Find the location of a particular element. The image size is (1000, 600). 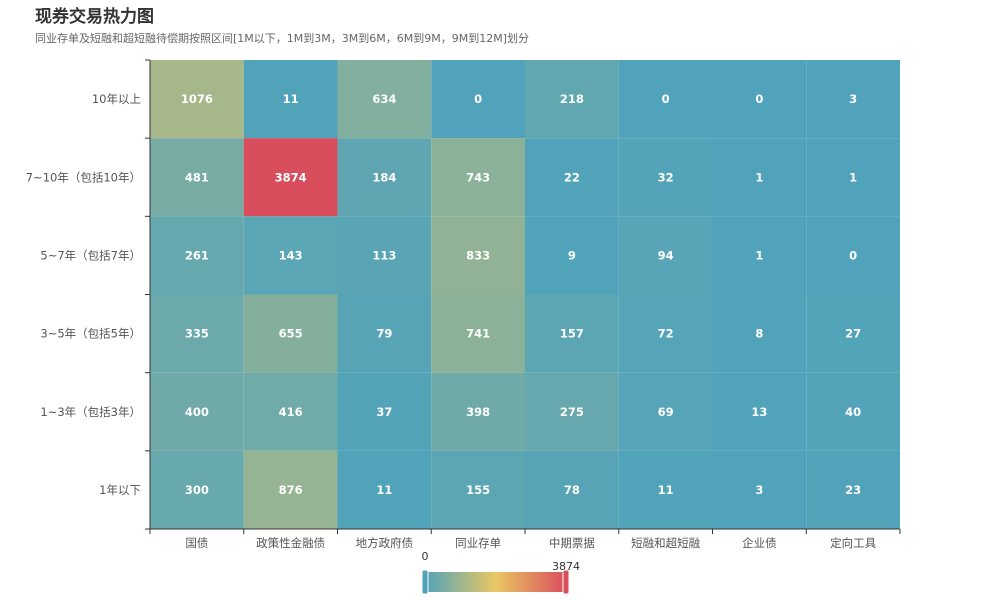

cell-value-label: 143 is located at coordinates (291, 255).